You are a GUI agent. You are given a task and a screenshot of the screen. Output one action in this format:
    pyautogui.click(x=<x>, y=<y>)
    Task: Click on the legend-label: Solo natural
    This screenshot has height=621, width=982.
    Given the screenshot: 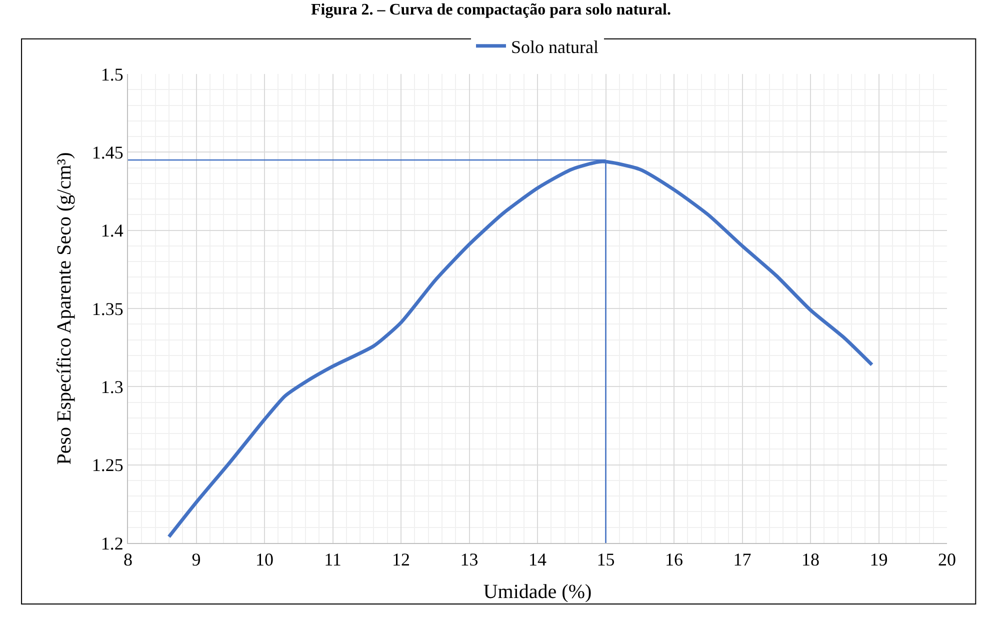 What is the action you would take?
    pyautogui.click(x=554, y=46)
    